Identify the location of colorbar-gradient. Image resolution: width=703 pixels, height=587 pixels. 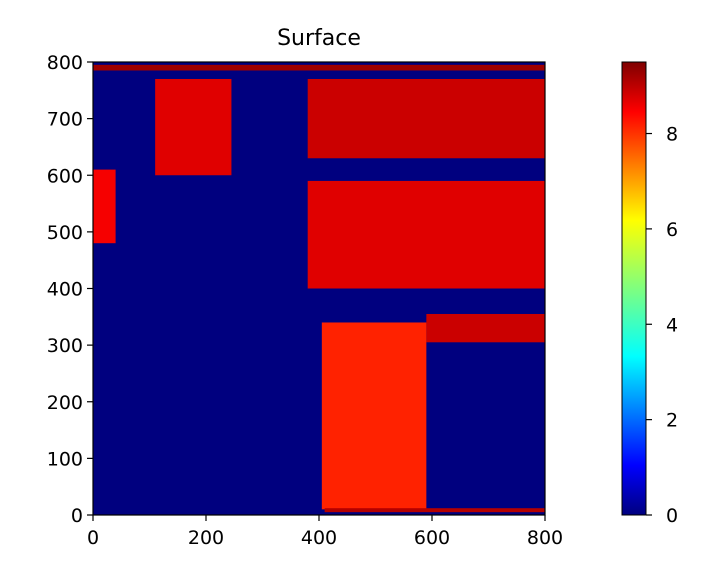
(634, 288).